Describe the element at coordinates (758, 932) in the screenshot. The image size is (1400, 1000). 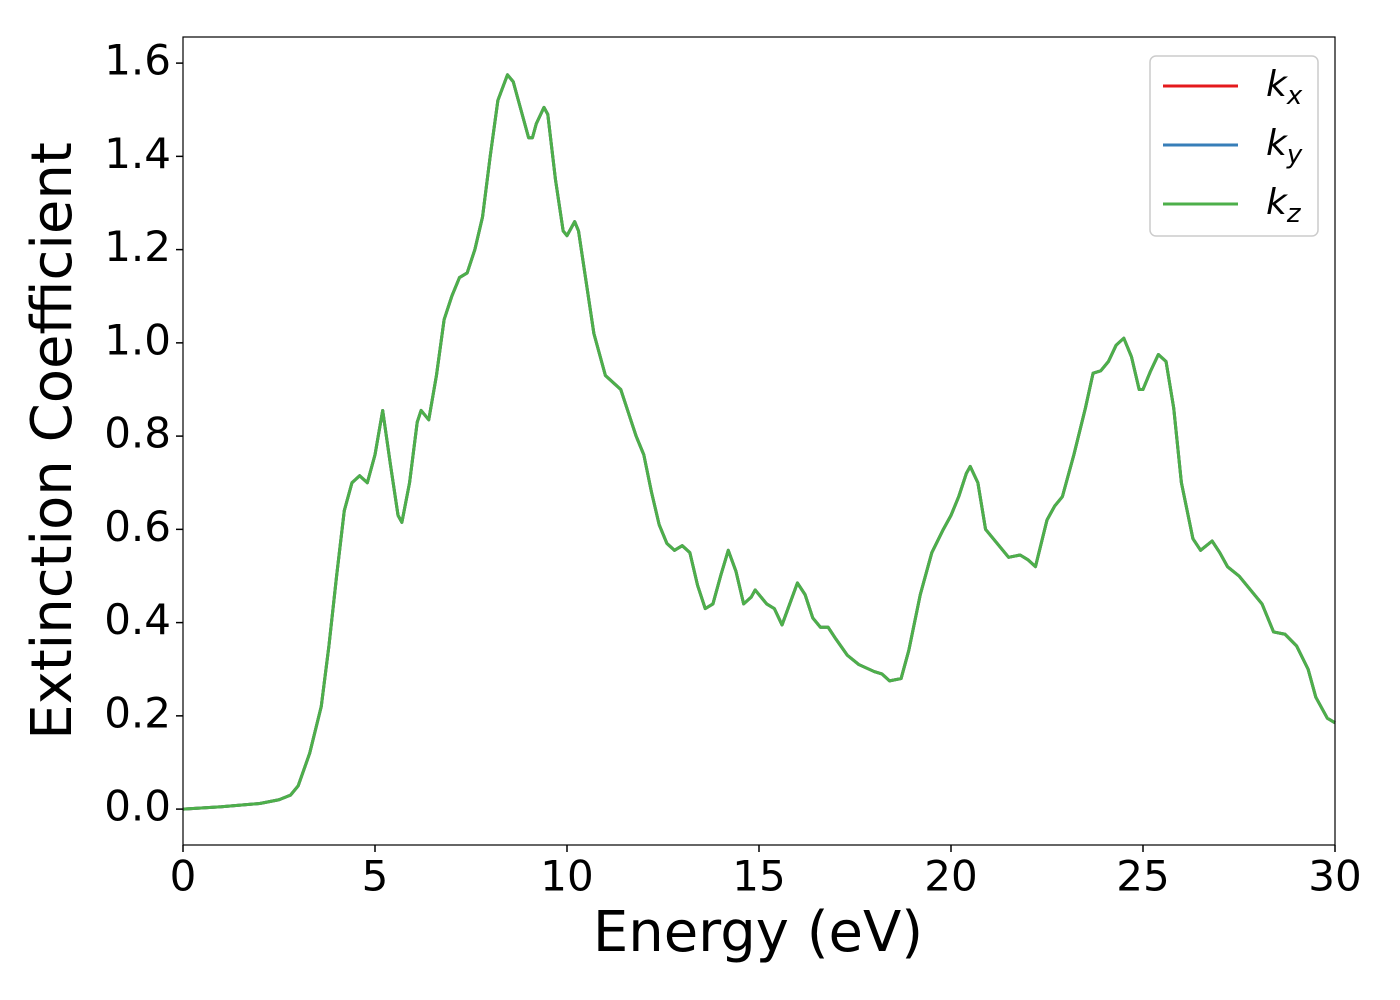
I see `x-axis-label: Energy (eV)` at that location.